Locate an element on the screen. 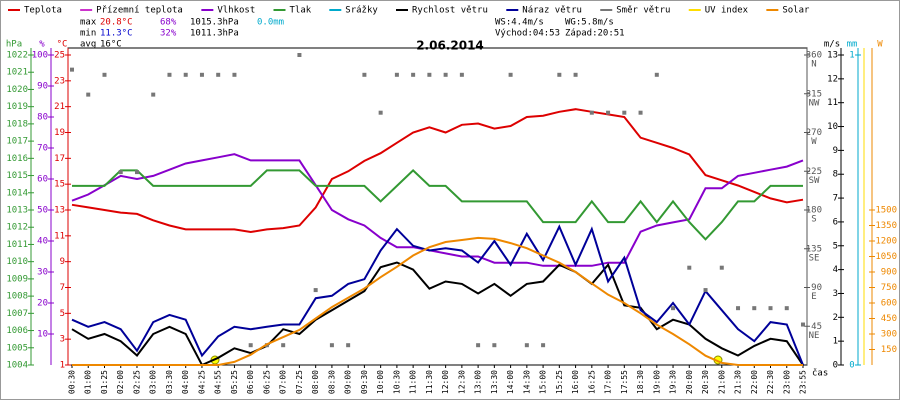  legend-label: Směr větru is located at coordinates (643, 11).